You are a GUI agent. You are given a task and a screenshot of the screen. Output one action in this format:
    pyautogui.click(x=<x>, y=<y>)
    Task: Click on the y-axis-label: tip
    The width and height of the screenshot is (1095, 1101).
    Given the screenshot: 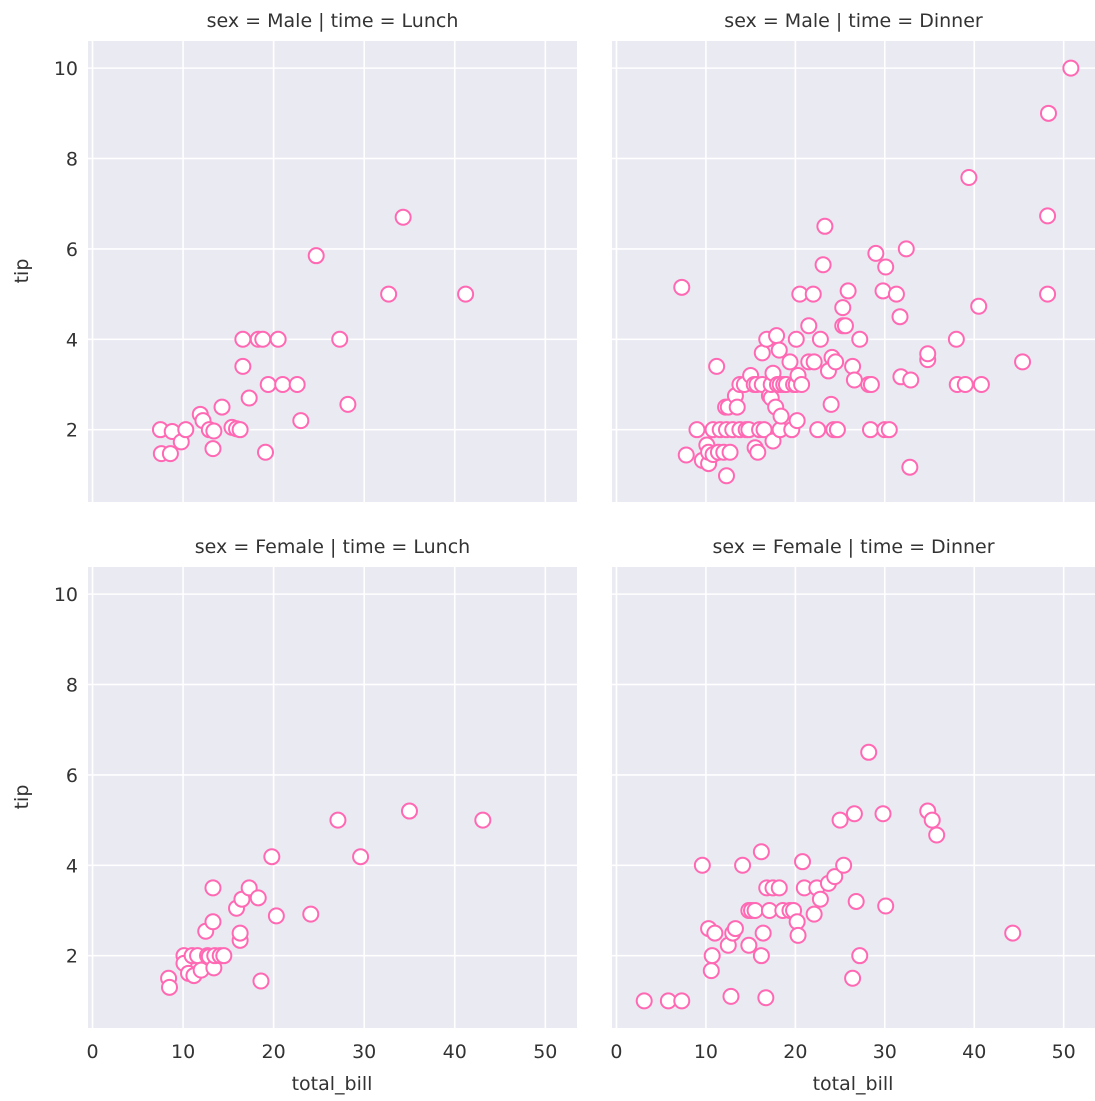 What is the action you would take?
    pyautogui.click(x=22, y=797)
    